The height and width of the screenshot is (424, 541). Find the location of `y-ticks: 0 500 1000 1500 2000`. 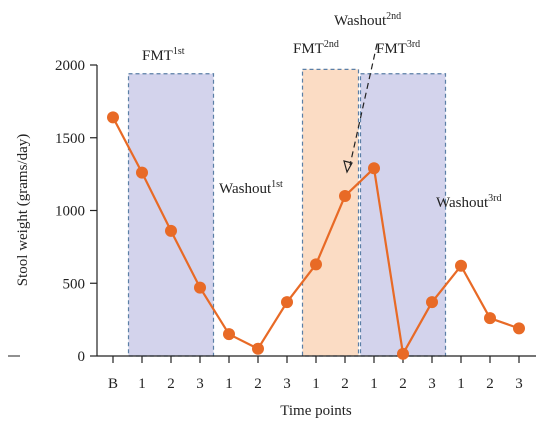

y-ticks: 0 500 1000 1500 2000 is located at coordinates (76, 211).